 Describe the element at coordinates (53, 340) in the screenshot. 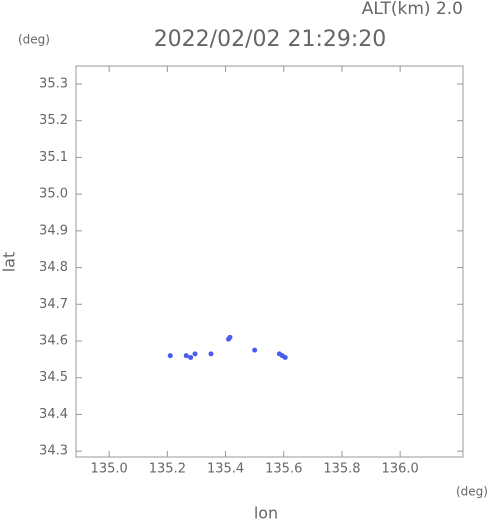

I see `y-tick-label: 34.6` at that location.